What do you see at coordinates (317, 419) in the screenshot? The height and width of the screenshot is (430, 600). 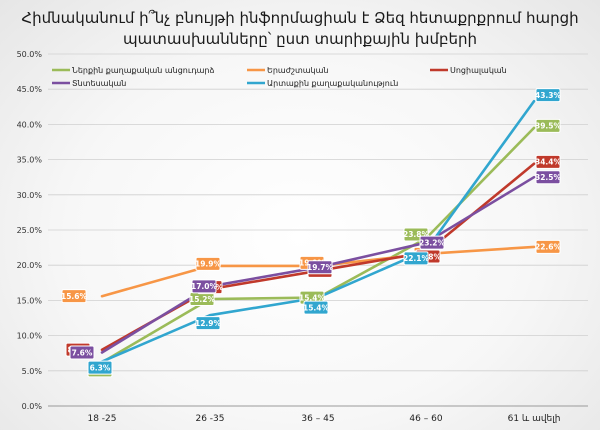 I see `x-tick-label: 36 – 45` at bounding box center [317, 419].